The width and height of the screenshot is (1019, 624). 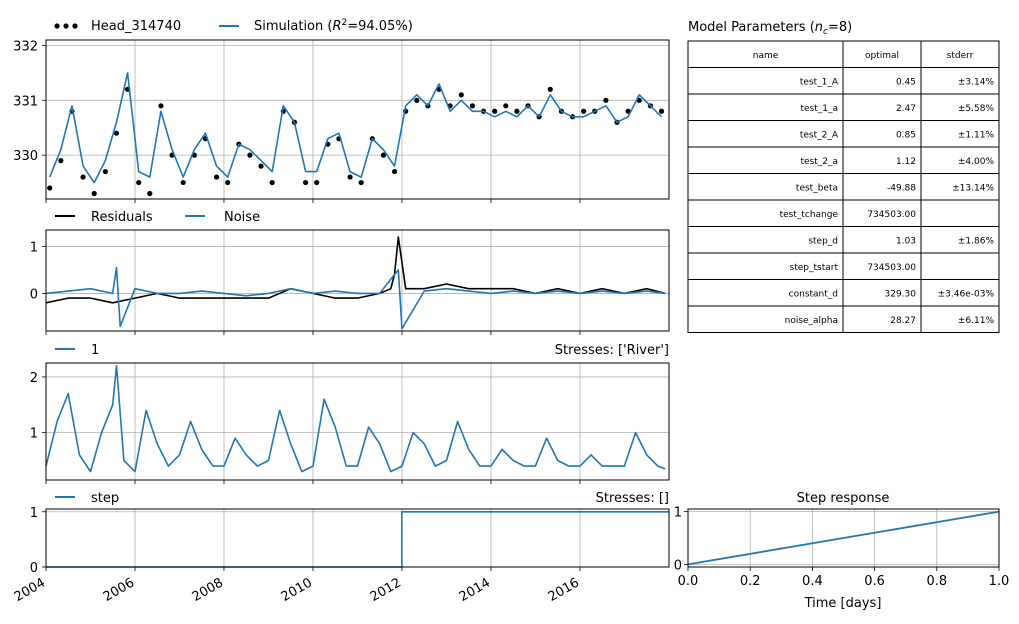 I want to click on table-cell-text: test_1_a, so click(x=819, y=109).